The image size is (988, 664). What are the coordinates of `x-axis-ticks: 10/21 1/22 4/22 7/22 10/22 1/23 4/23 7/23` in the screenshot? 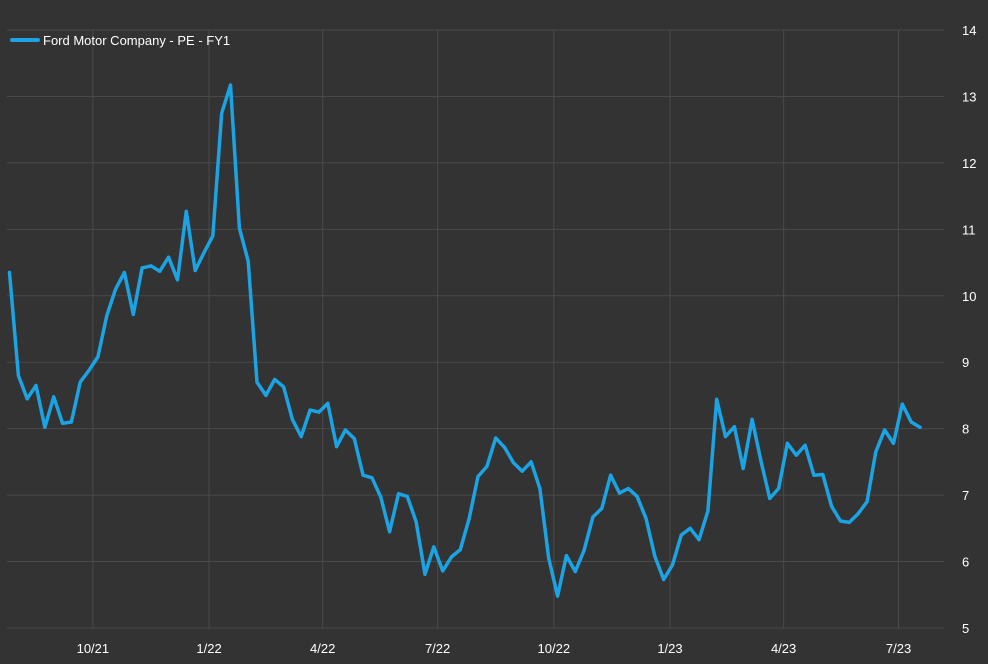 It's located at (494, 648).